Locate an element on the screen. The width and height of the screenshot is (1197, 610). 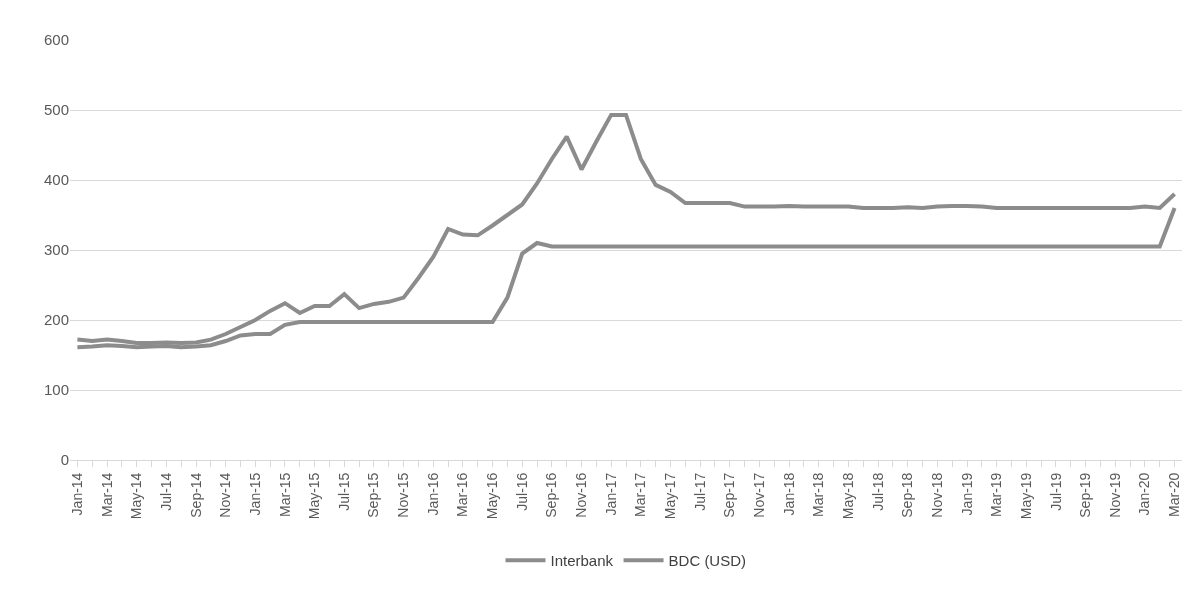
x-tick-label: Jul-15 is located at coordinates (343, 491).